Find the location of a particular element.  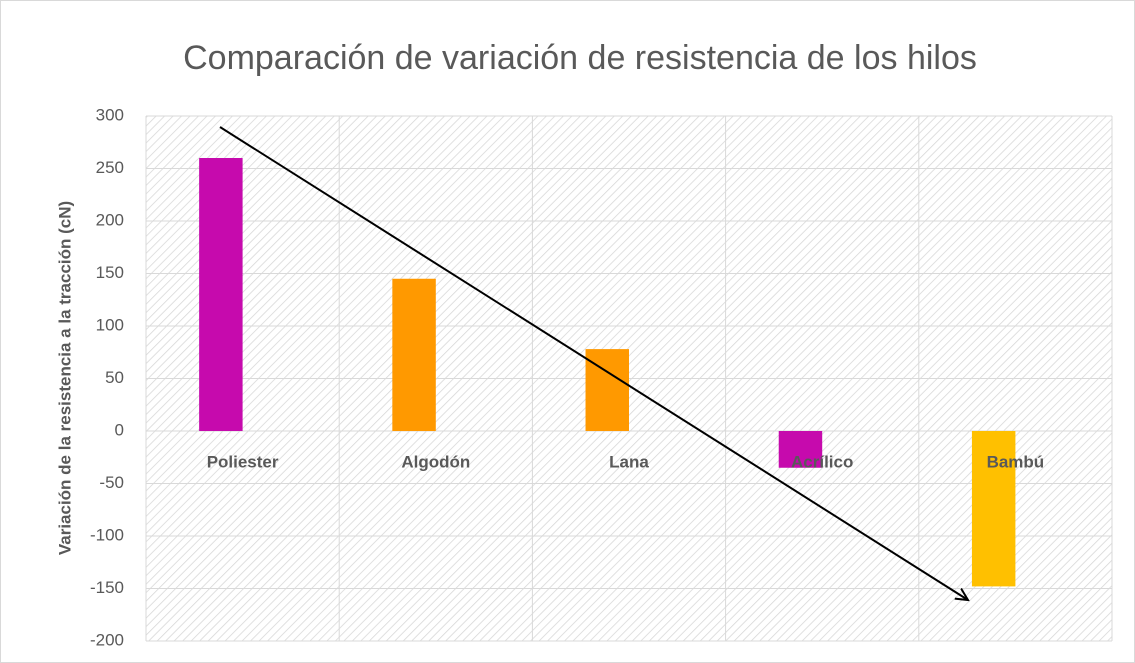

y-tick-label: 100 is located at coordinates (110, 324).